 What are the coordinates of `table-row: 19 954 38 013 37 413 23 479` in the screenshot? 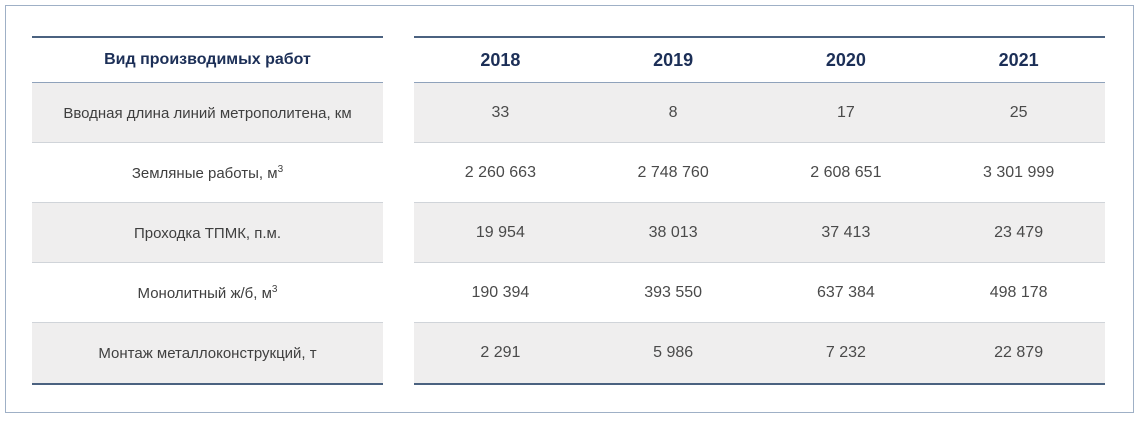 It's located at (759, 233).